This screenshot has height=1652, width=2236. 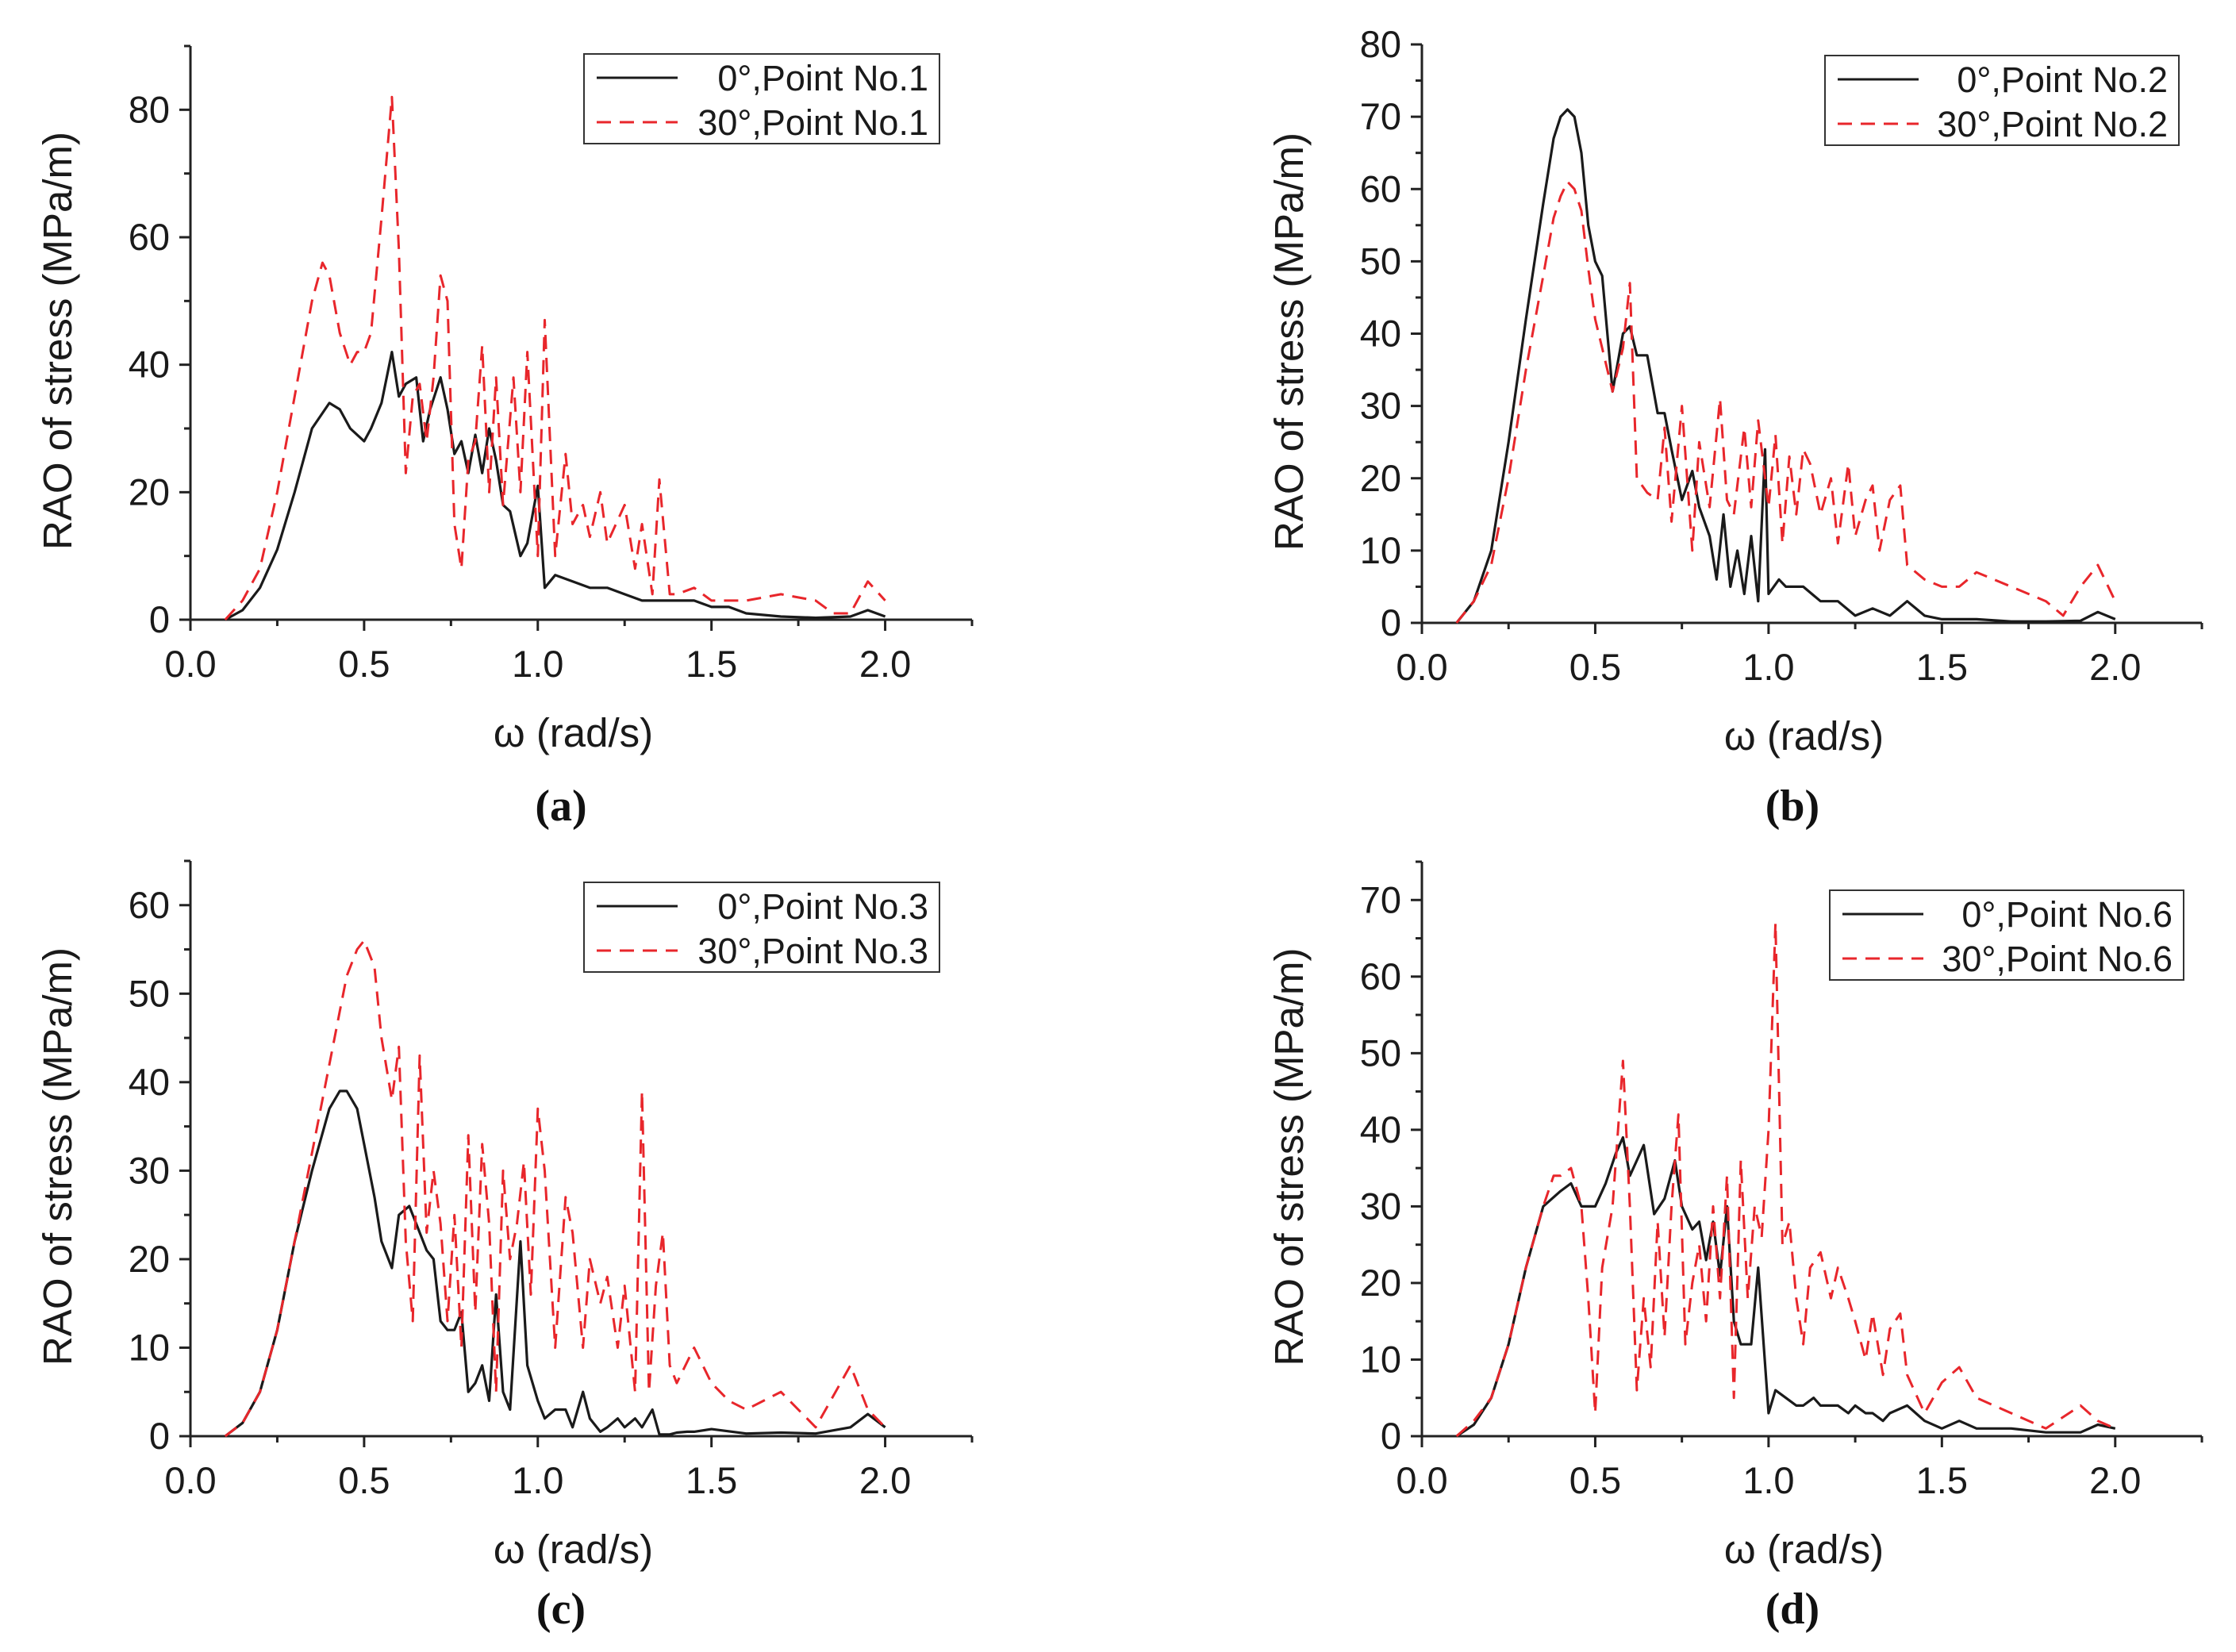 What do you see at coordinates (561, 1609) in the screenshot?
I see `panel-caption: (c)` at bounding box center [561, 1609].